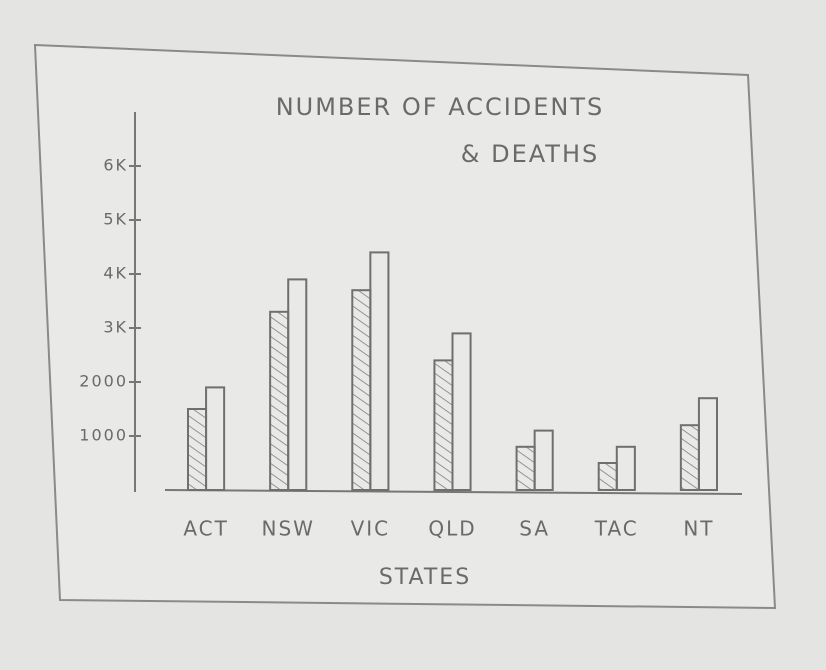 Image resolution: width=826 pixels, height=670 pixels. I want to click on x-tick-label: NT, so click(698, 529).